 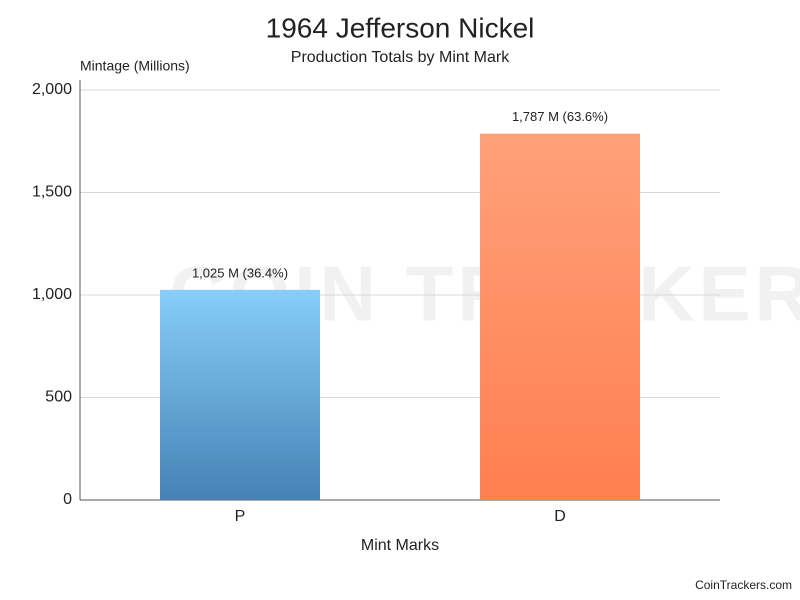 I want to click on data-label: 1,787 M (63.6%), so click(x=560, y=116).